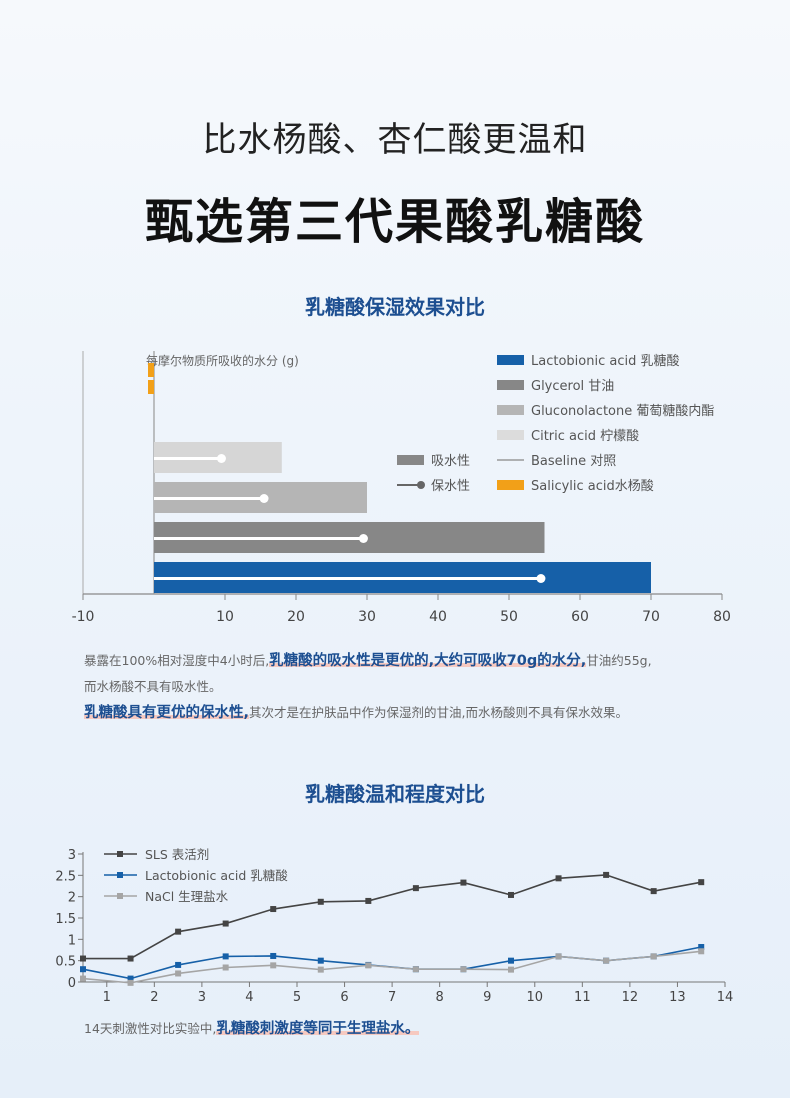 This screenshot has height=1098, width=790. I want to click on headline: 甄选第三代果酸乳糖酸, so click(394, 222).